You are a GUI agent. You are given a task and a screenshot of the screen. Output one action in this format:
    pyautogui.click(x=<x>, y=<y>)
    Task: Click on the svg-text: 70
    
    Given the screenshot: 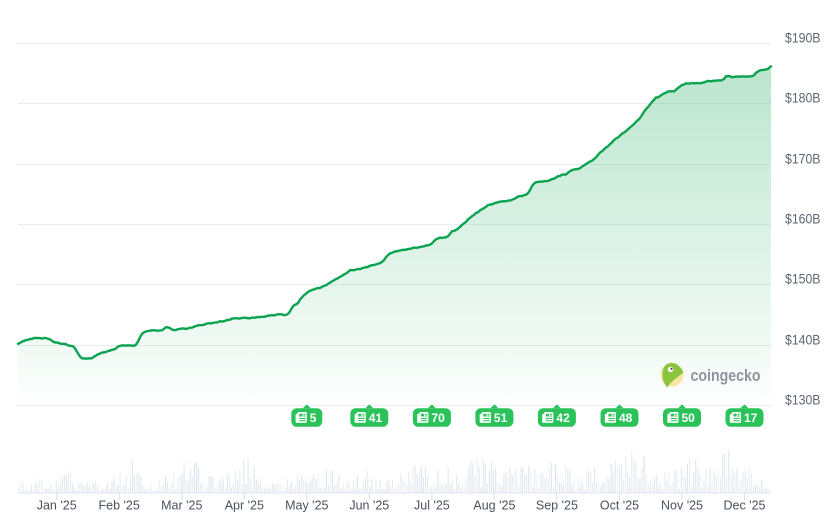 What is the action you would take?
    pyautogui.click(x=438, y=418)
    